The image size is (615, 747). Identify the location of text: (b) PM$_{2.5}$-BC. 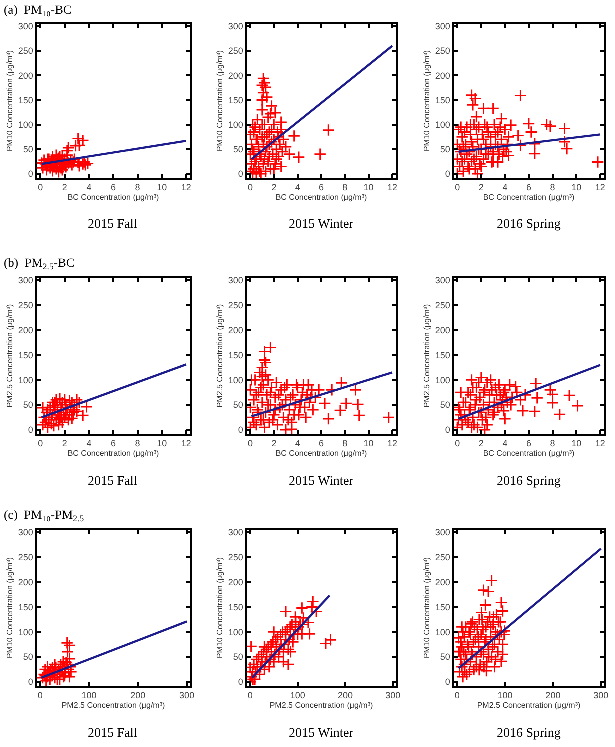
(39, 264).